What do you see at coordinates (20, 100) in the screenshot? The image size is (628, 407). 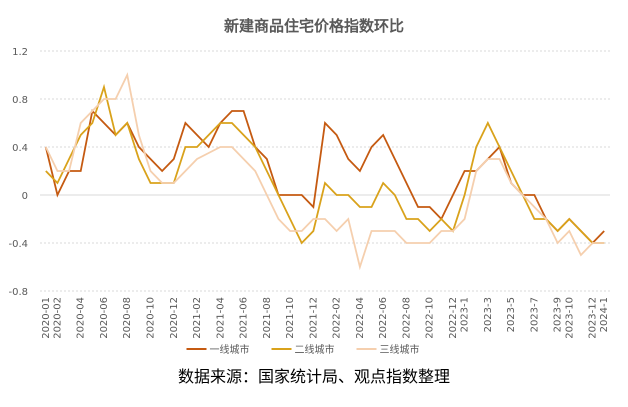 I see `y-tick-label: 0.8` at bounding box center [20, 100].